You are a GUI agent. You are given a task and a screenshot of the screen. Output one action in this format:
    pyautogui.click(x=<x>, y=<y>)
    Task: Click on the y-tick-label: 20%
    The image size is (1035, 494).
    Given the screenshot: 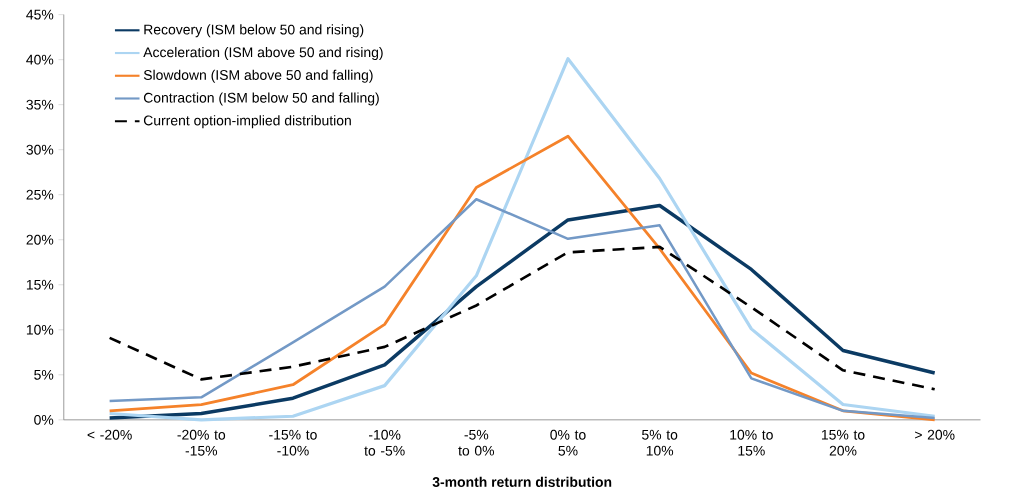 What is the action you would take?
    pyautogui.click(x=40, y=239)
    